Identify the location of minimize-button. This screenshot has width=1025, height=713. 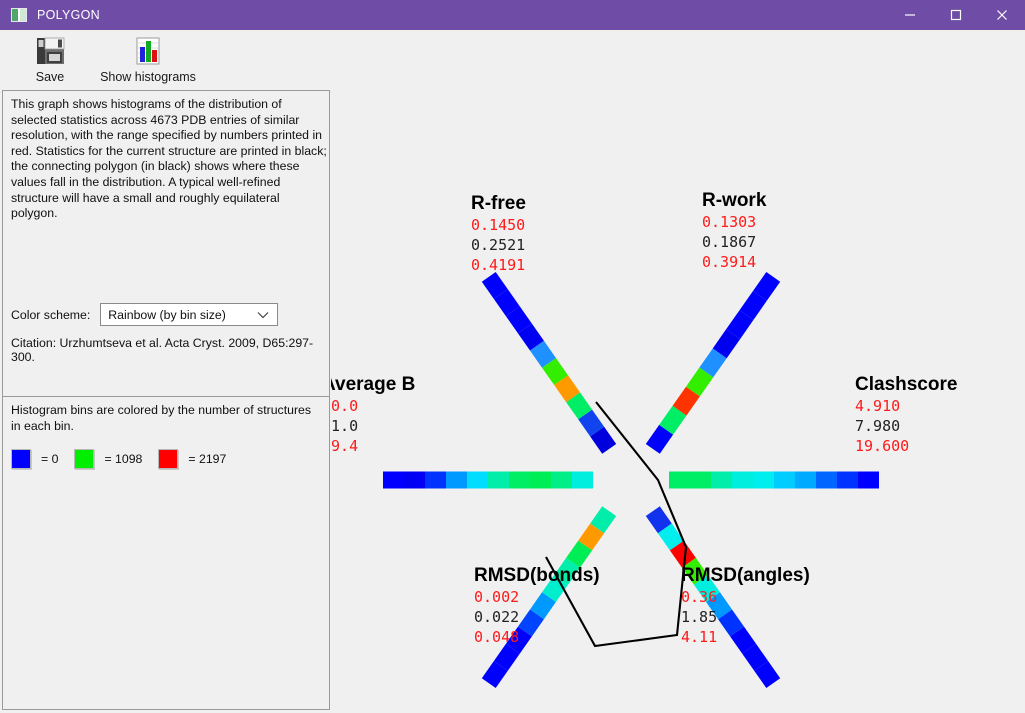
(910, 15).